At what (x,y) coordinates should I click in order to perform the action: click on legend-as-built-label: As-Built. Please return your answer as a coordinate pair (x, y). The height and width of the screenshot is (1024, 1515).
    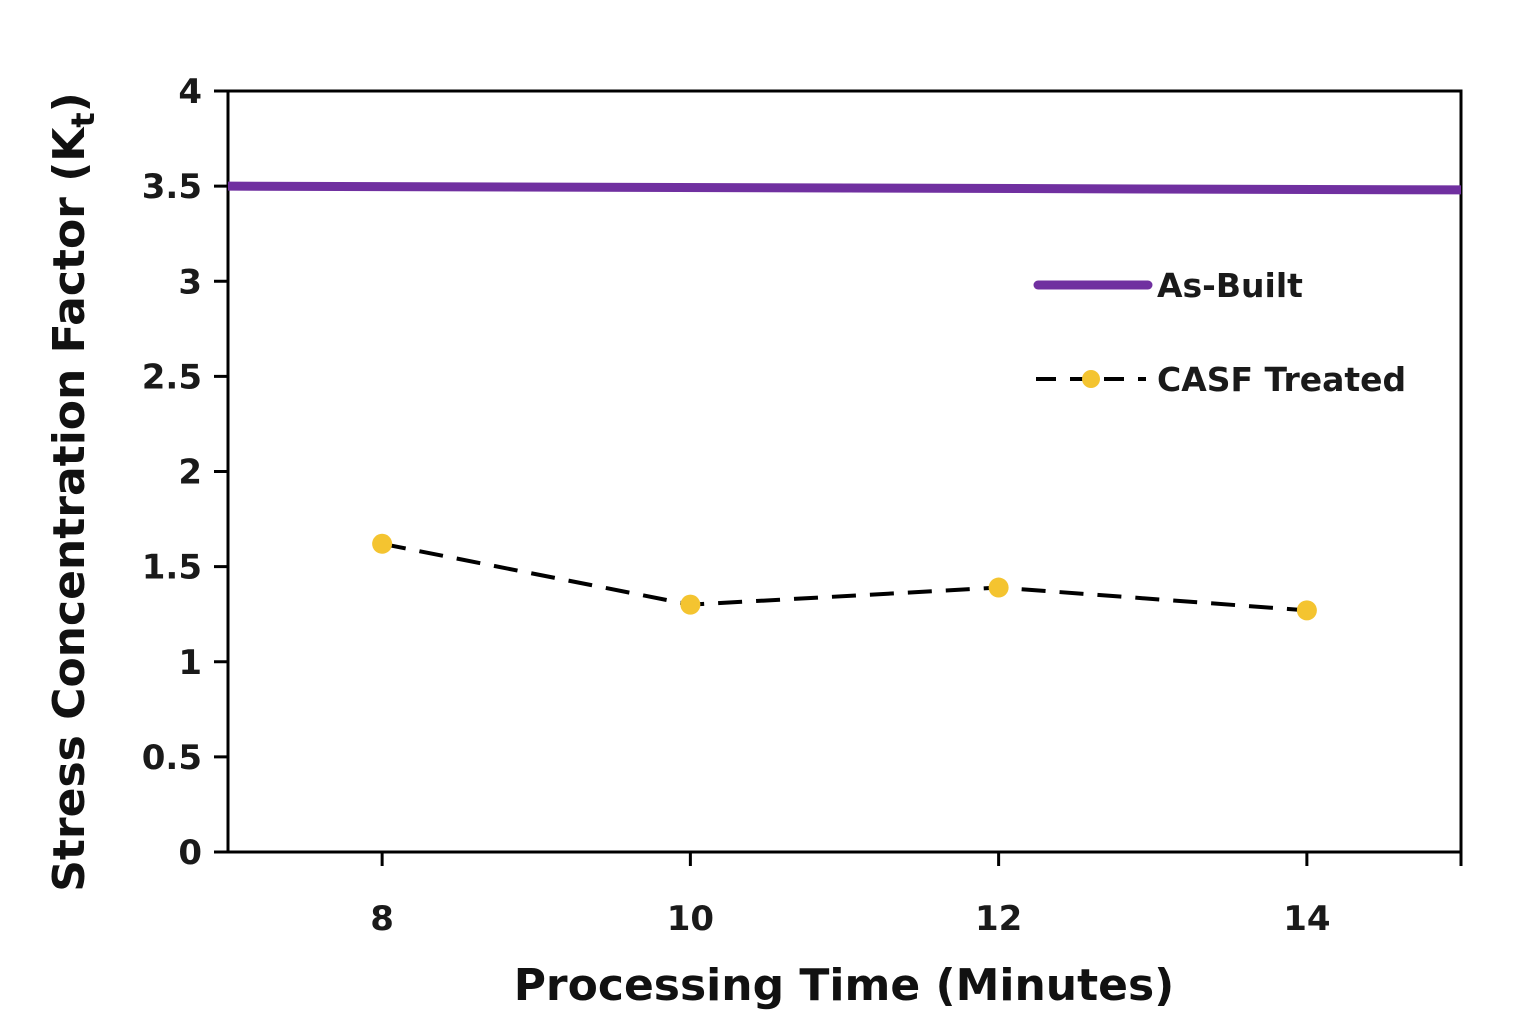
    Looking at the image, I should click on (1230, 285).